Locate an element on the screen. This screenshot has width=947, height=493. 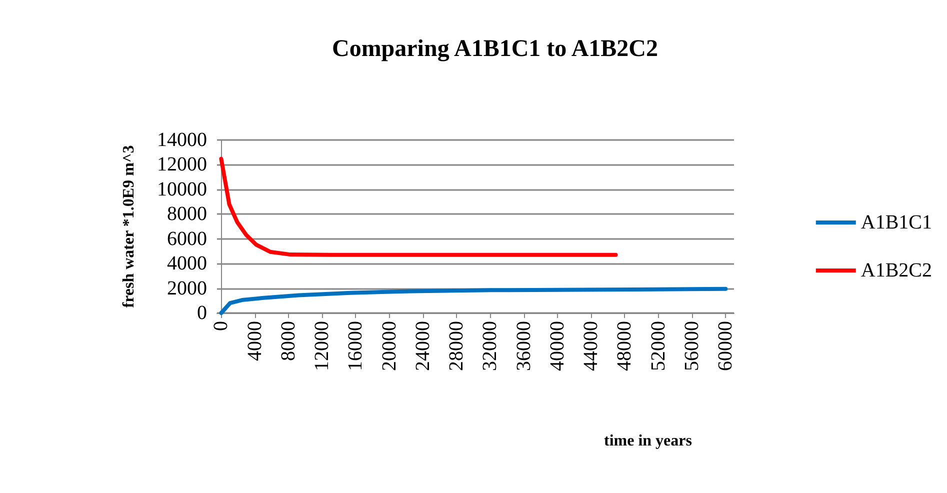
x-tick-label: 52000 is located at coordinates (658, 346).